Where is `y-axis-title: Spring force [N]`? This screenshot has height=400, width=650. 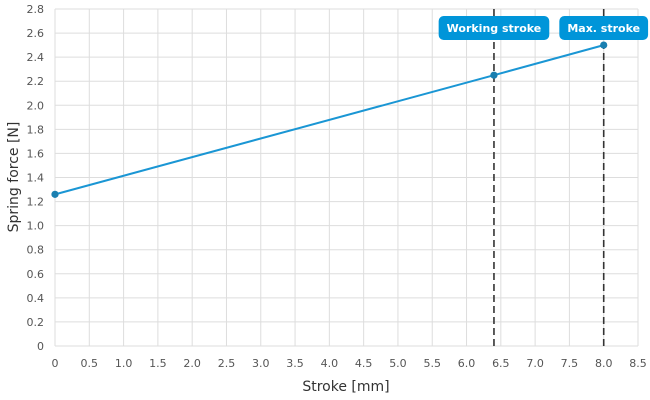
y-axis-title: Spring force [N] is located at coordinates (14, 177).